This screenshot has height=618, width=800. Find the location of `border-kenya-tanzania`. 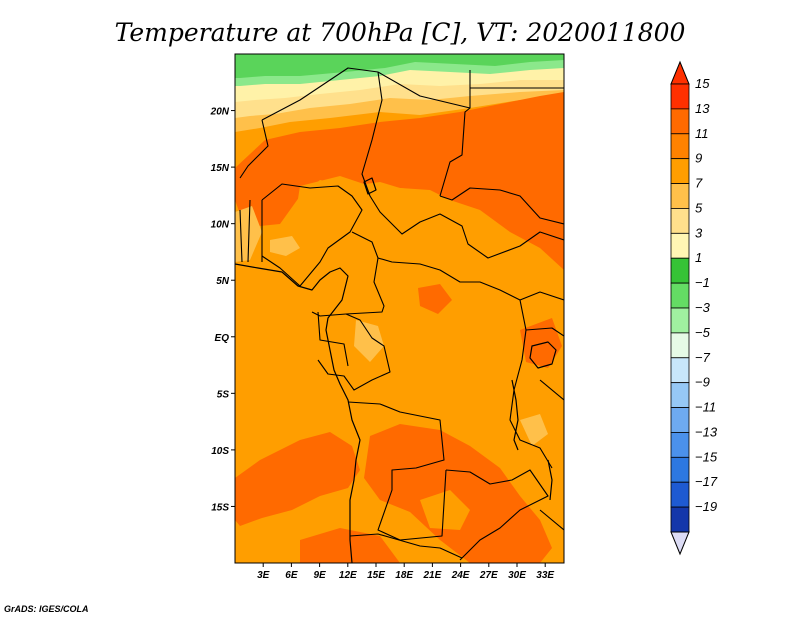

border-kenya-tanzania is located at coordinates (551, 390).